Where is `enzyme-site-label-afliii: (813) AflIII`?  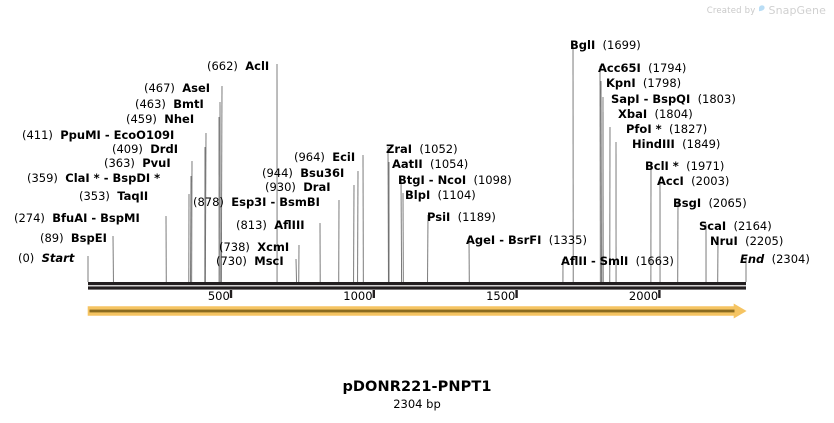 enzyme-site-label-afliii: (813) AflIII is located at coordinates (270, 225).